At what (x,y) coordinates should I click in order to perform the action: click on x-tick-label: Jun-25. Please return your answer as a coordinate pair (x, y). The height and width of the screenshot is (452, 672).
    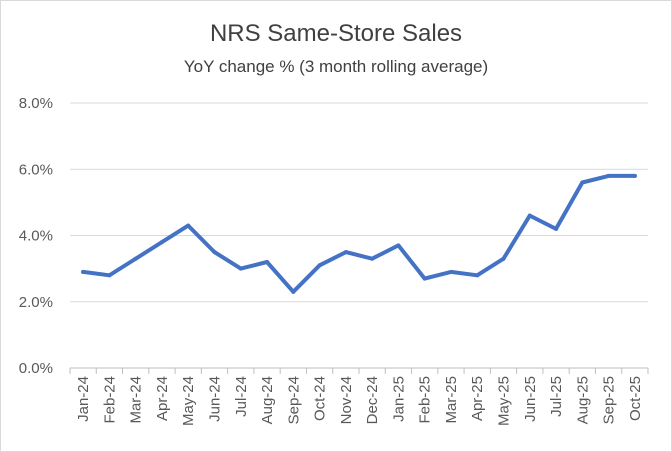
    Looking at the image, I should click on (530, 399).